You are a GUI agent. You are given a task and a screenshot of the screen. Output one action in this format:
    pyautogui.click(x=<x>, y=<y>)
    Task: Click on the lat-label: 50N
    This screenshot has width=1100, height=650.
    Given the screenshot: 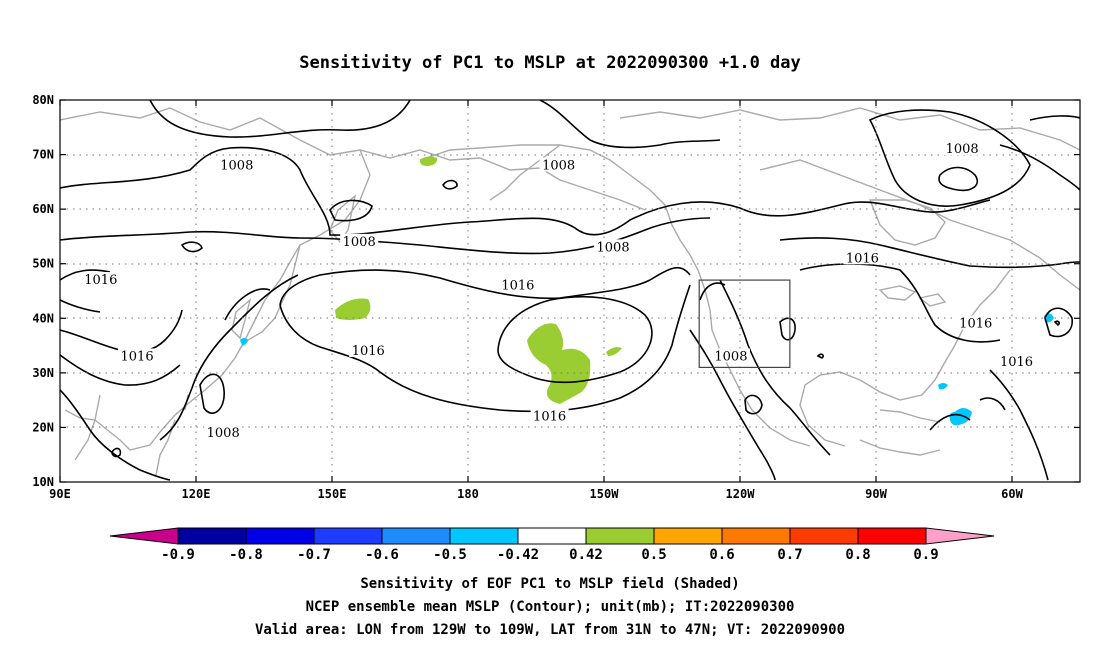 What is the action you would take?
    pyautogui.click(x=43, y=264)
    